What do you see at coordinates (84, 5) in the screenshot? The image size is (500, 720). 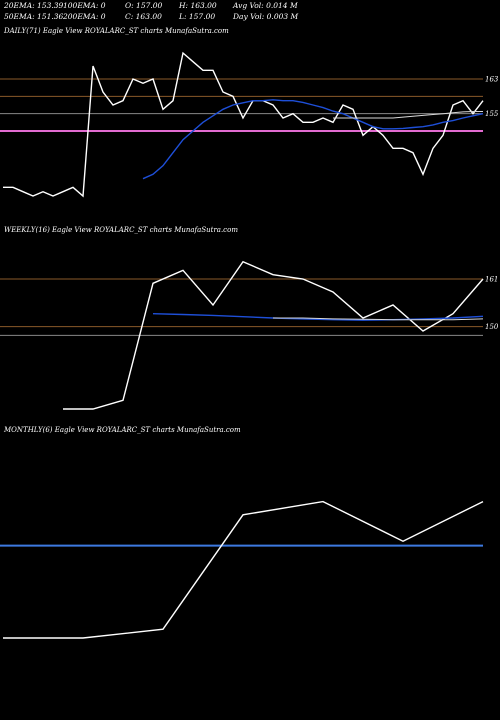 I see `stat-100ema: 100EMA: 0` at bounding box center [84, 5].